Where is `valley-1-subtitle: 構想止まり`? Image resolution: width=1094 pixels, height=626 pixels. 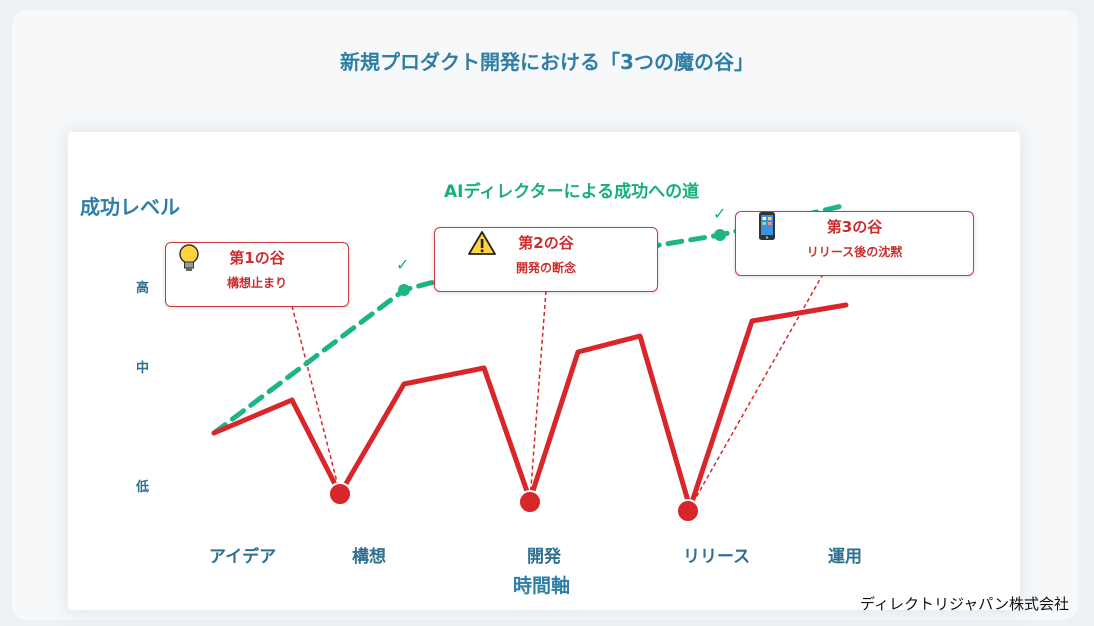 valley-1-subtitle: 構想止まり is located at coordinates (256, 283).